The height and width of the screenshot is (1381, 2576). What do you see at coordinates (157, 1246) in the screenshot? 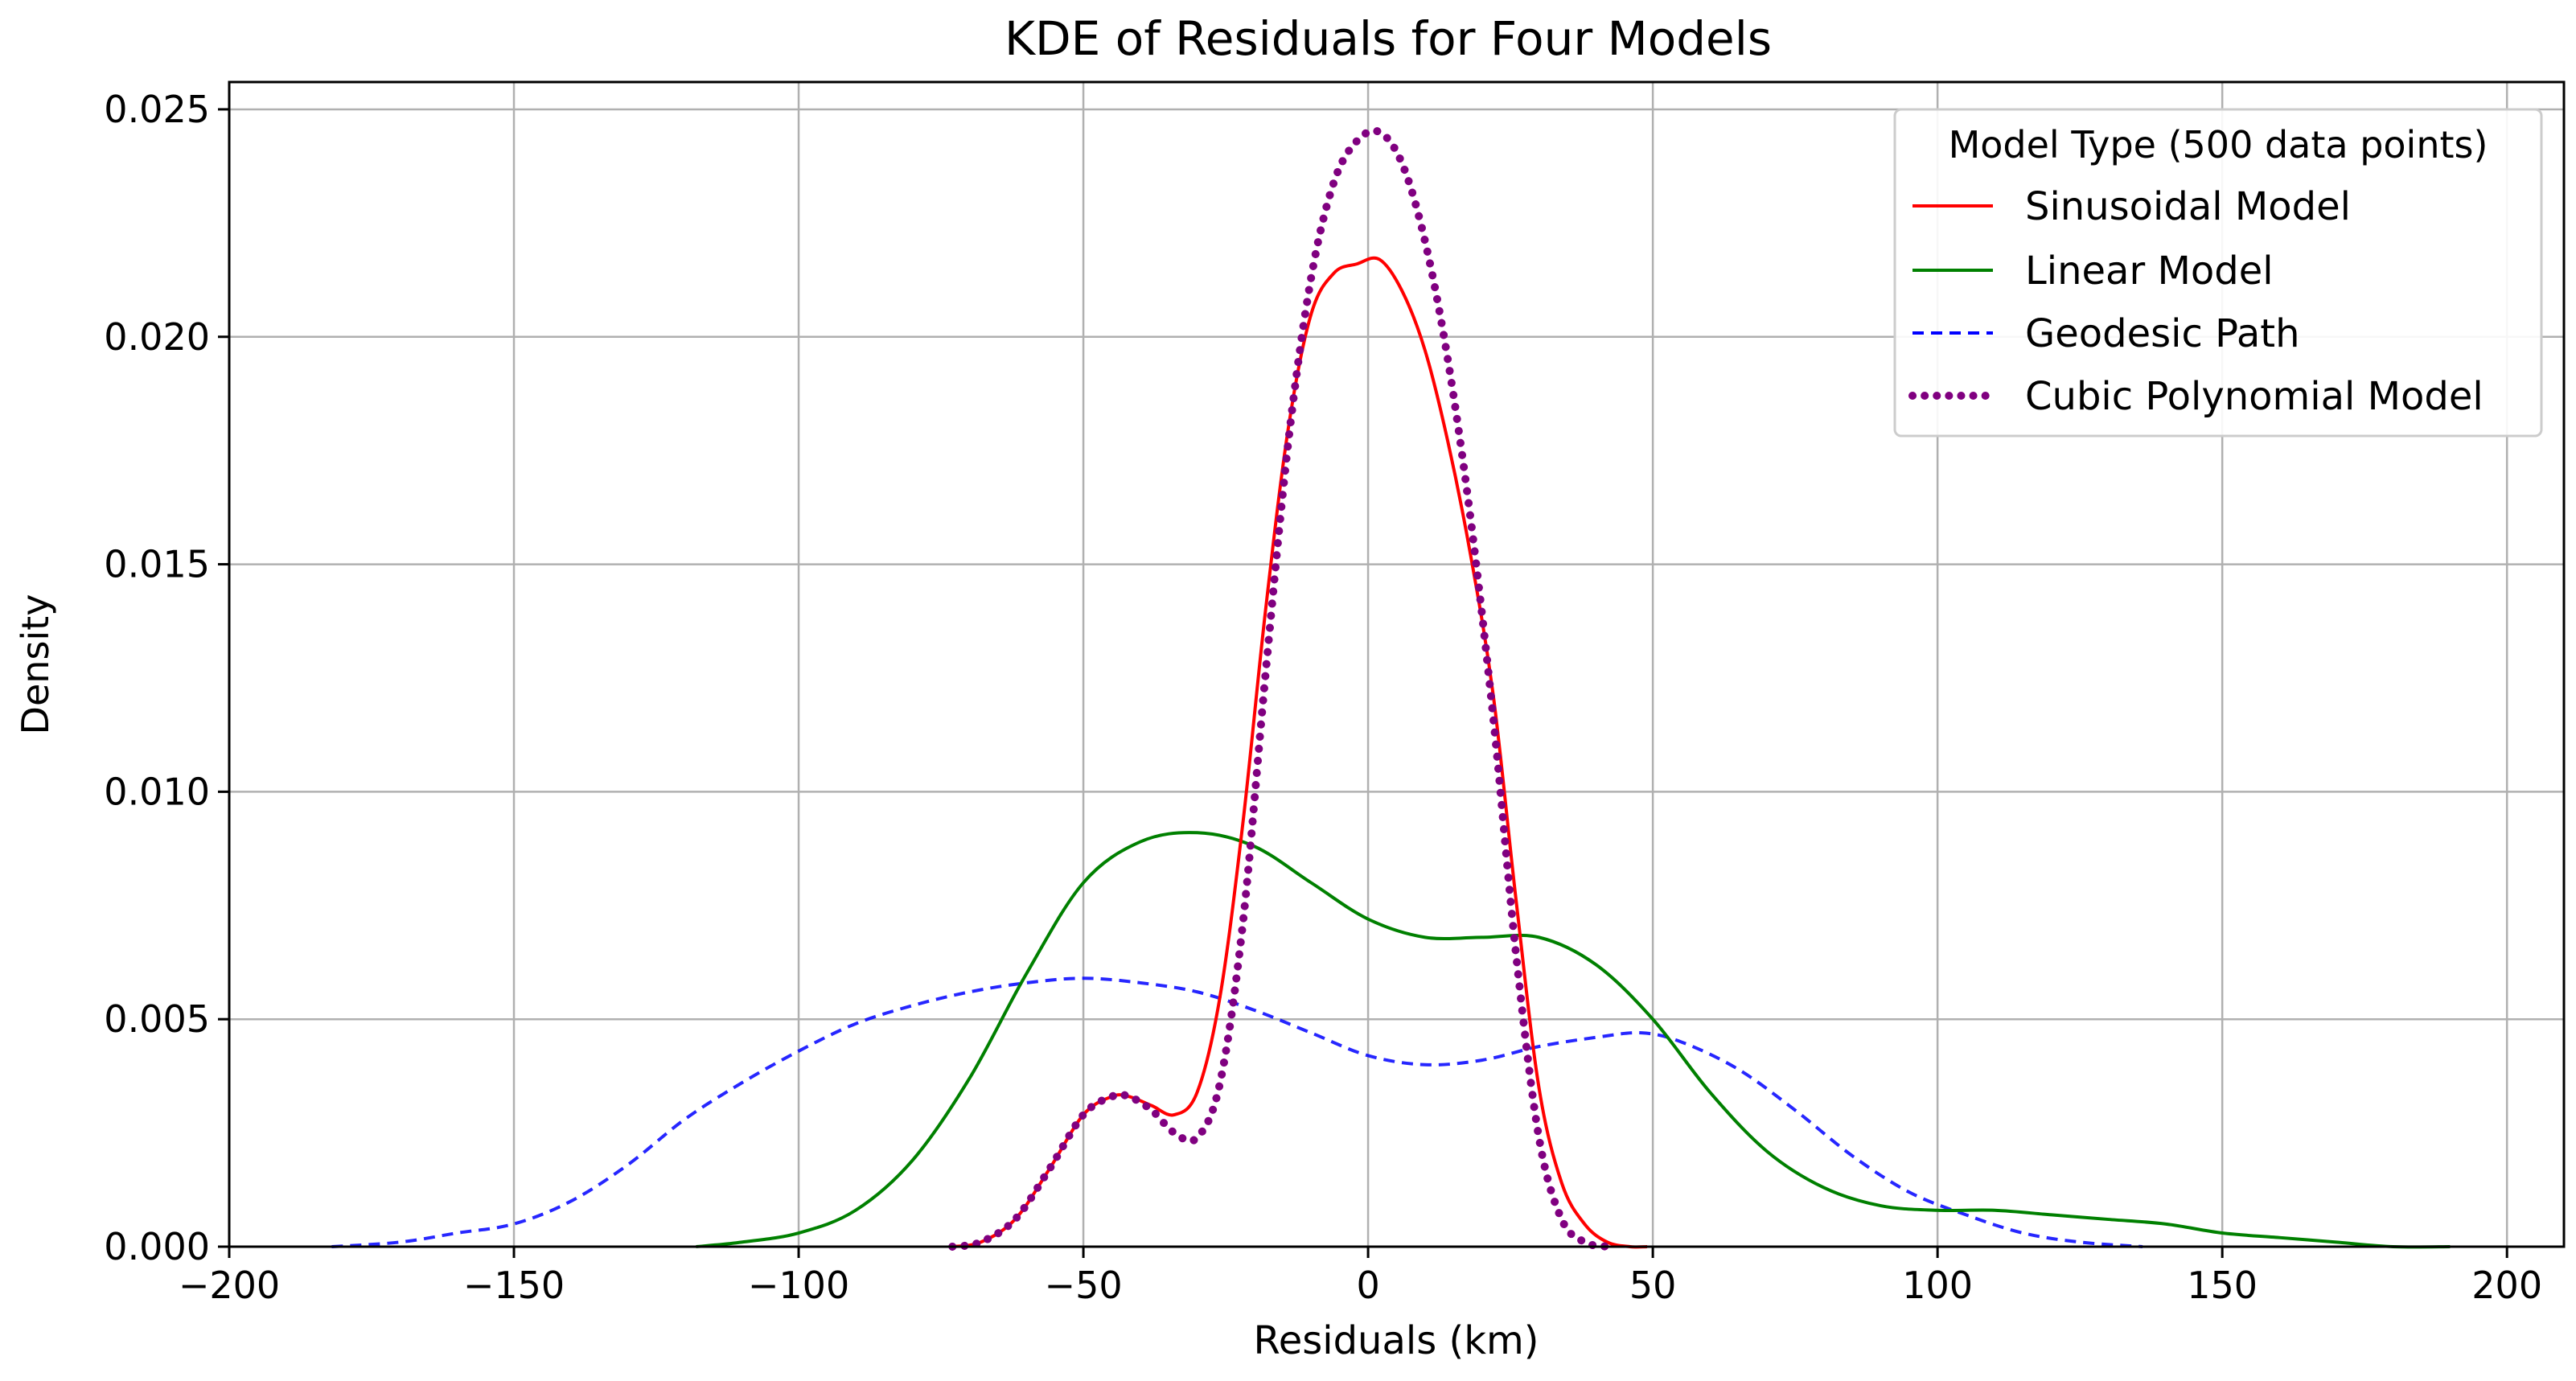
I see `y-tick-label: 0.000` at bounding box center [157, 1246].